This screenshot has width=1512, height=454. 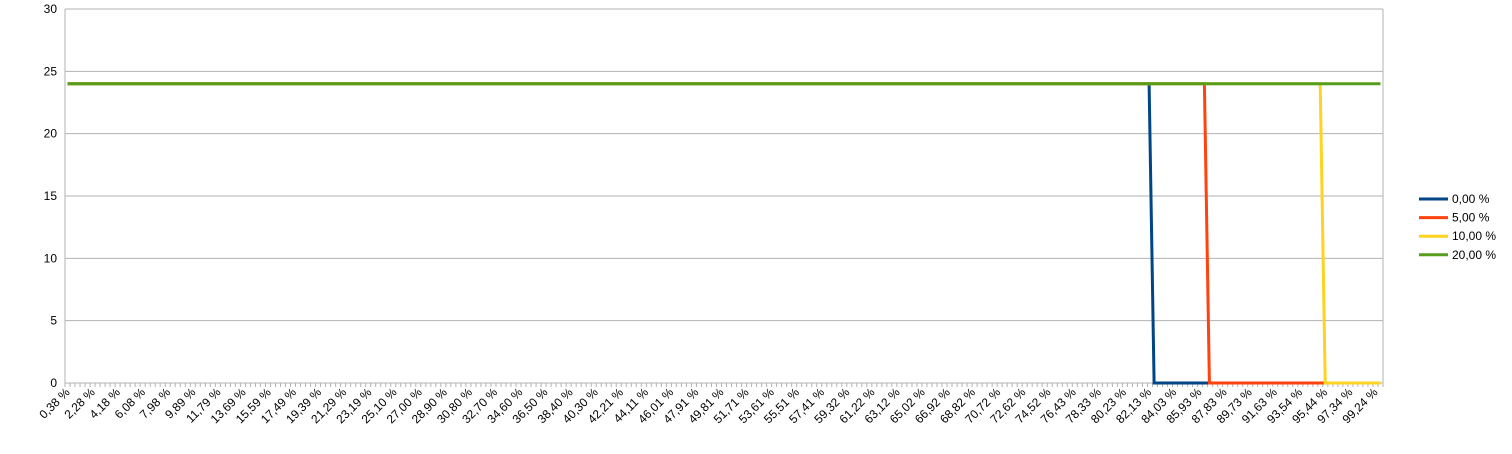 I want to click on legend-label: 5,00 %, so click(x=1471, y=218).